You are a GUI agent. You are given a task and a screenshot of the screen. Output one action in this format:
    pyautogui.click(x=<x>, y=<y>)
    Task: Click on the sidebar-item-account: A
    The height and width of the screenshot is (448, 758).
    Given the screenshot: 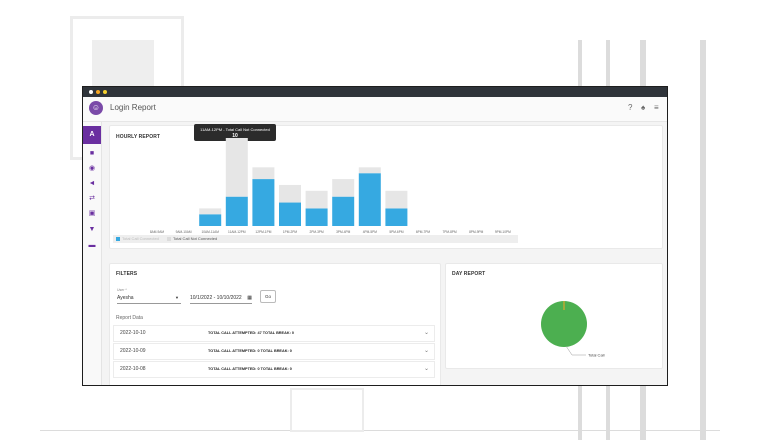 What is the action you would take?
    pyautogui.click(x=92, y=135)
    